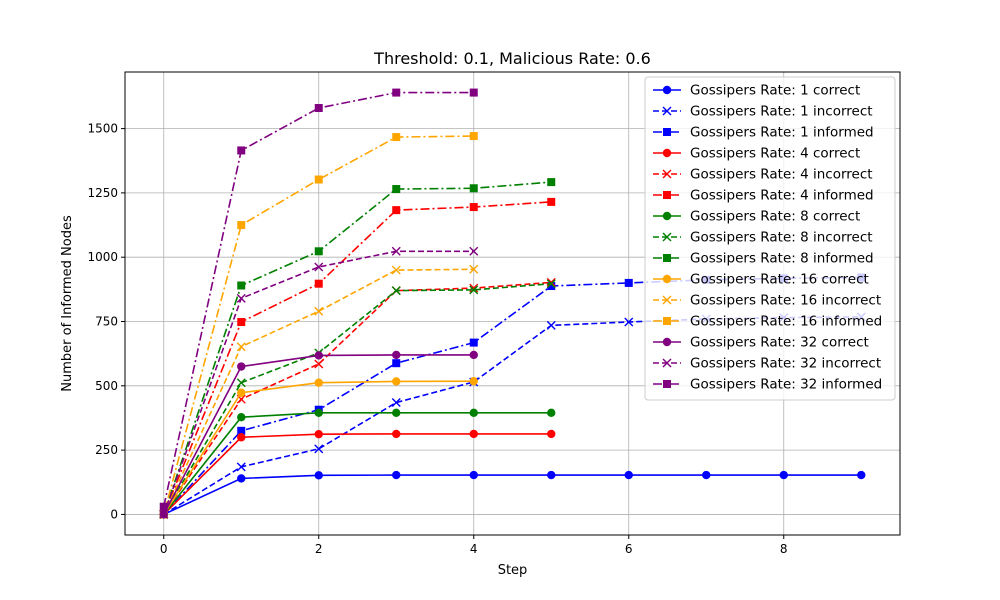  I want to click on y-tick-label: 500, so click(106, 386).